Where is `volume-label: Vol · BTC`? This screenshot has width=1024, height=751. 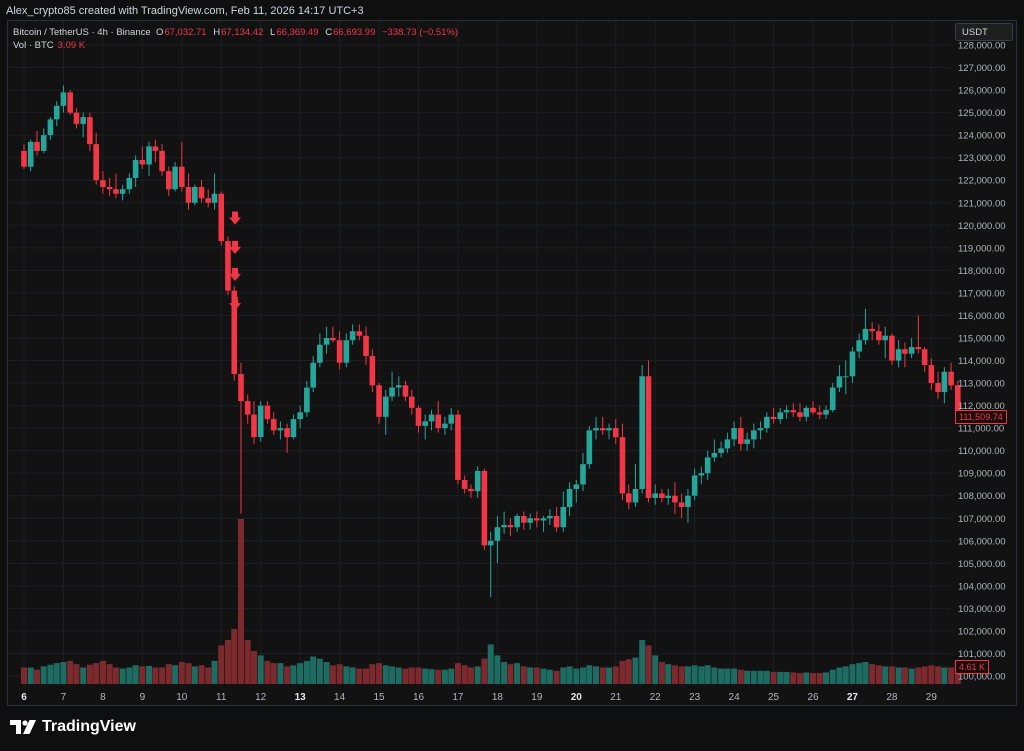 volume-label: Vol · BTC is located at coordinates (33, 45).